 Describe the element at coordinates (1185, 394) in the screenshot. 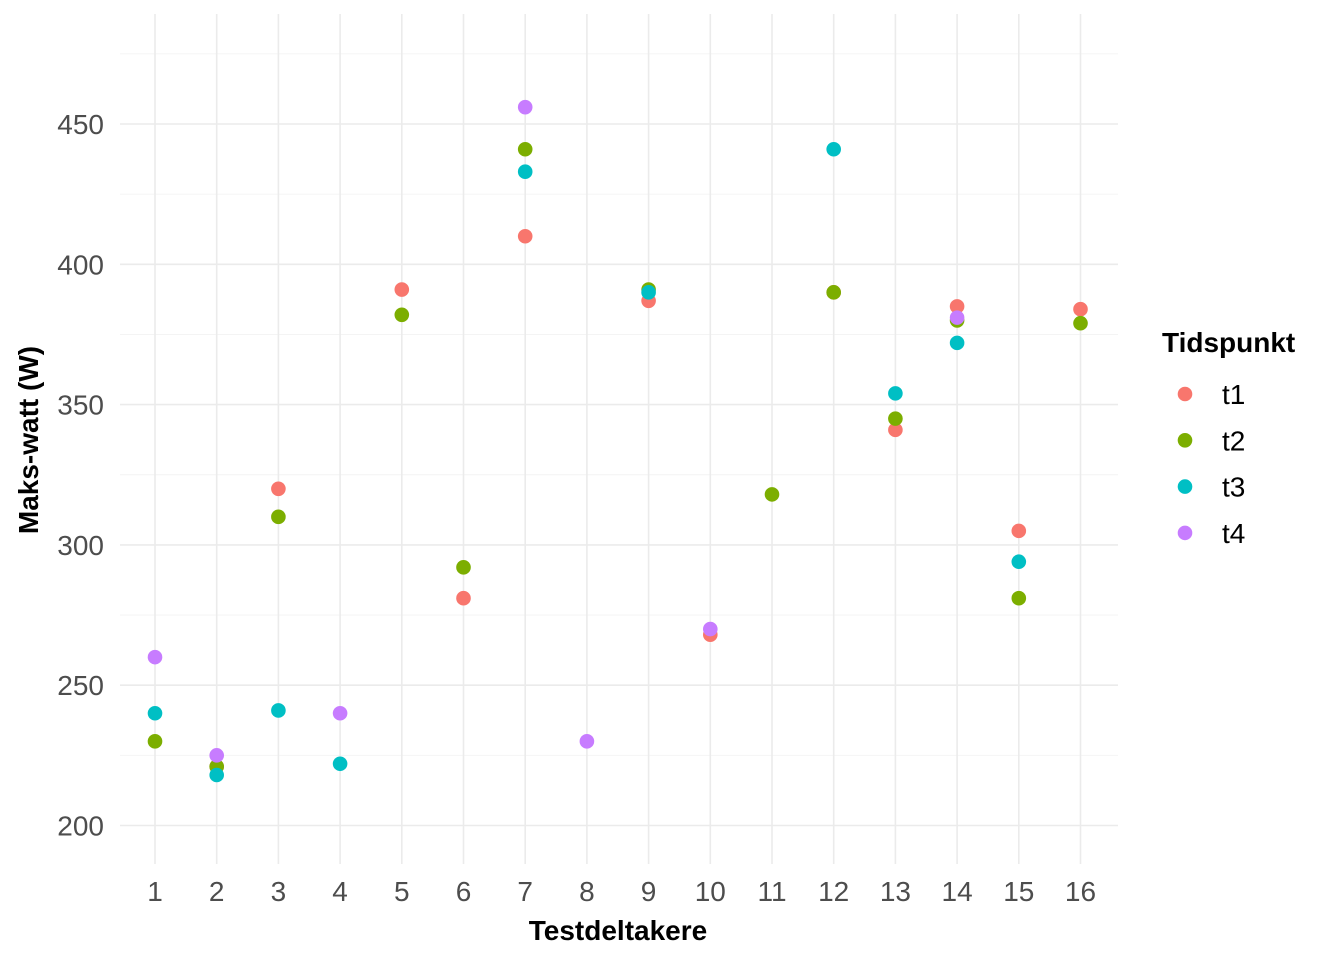

I see `legend-key-t1` at that location.